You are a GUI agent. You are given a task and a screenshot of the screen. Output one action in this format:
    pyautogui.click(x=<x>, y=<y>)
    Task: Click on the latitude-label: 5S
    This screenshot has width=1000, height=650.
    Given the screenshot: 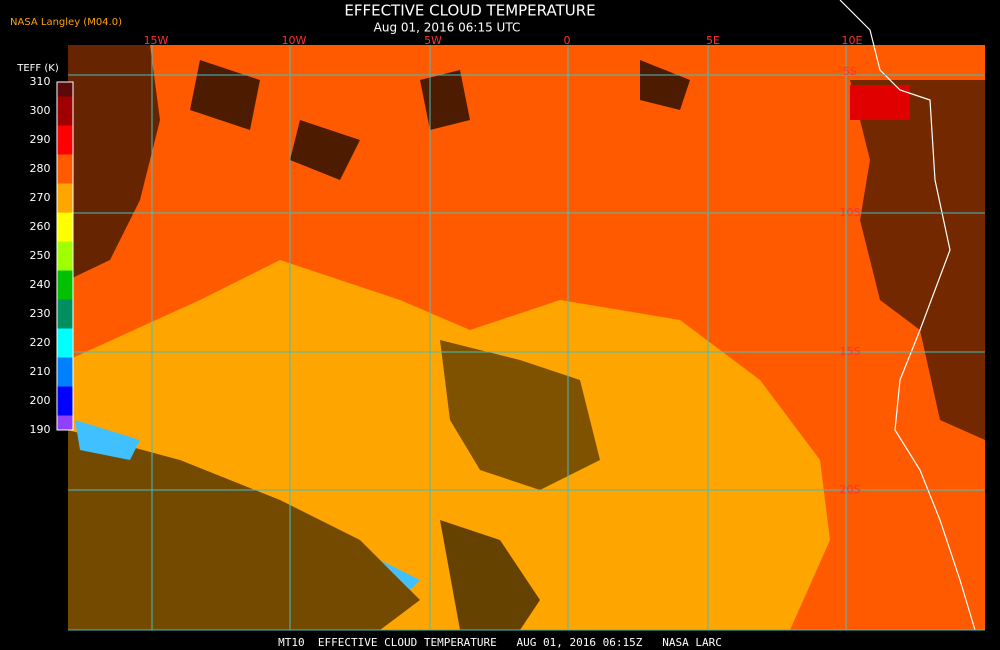 What is the action you would take?
    pyautogui.click(x=850, y=71)
    